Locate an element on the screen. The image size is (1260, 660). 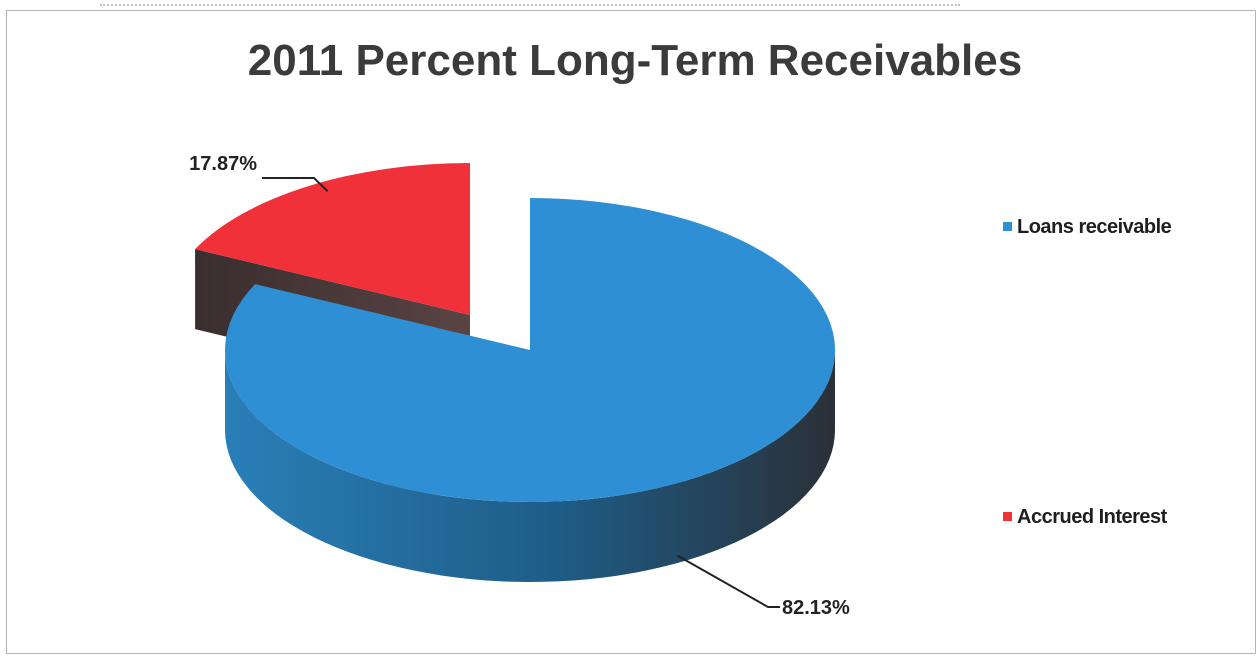
slice-accrued-interest is located at coordinates (332, 239).